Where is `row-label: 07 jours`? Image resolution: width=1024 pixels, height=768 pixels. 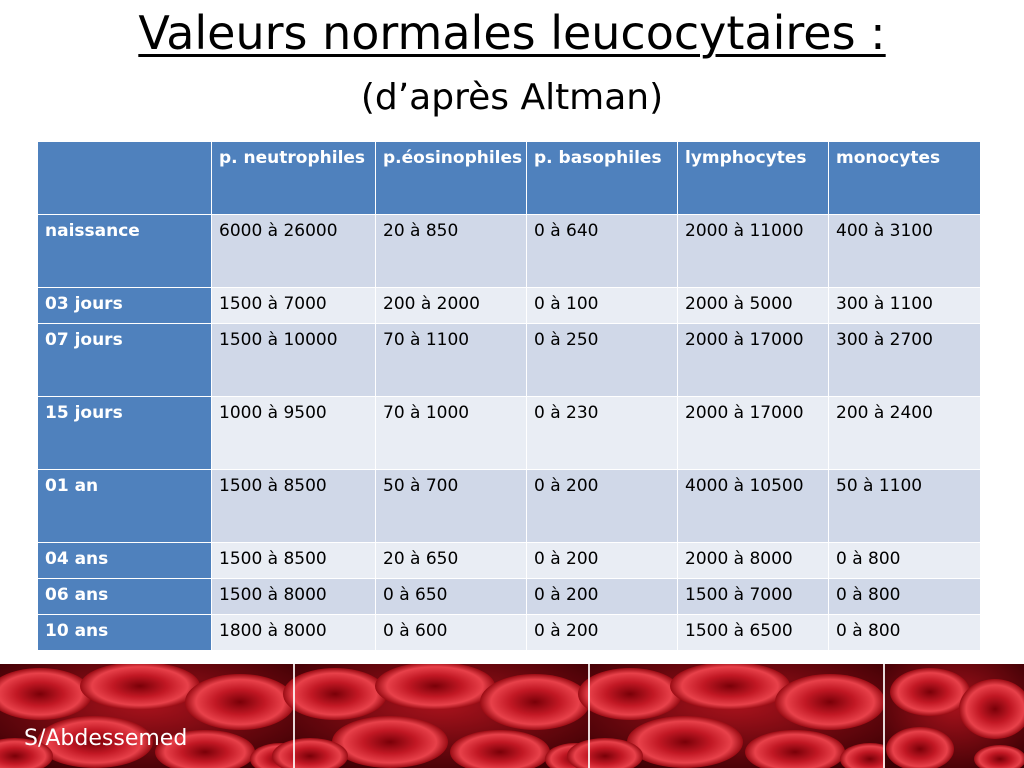
row-label: 07 jours is located at coordinates (124, 360).